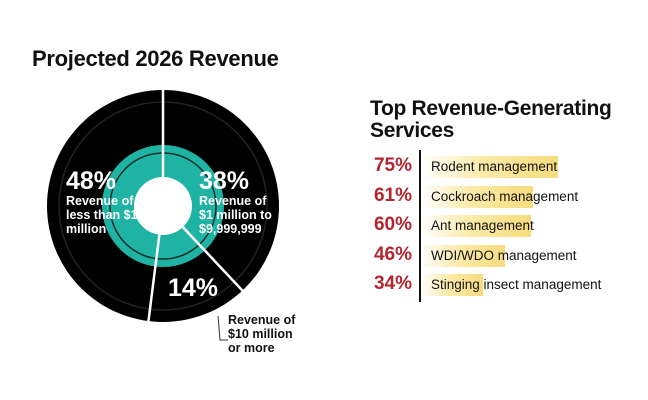  What do you see at coordinates (102, 215) in the screenshot?
I see `slice-label-desc: Revenue of less than $1 million` at bounding box center [102, 215].